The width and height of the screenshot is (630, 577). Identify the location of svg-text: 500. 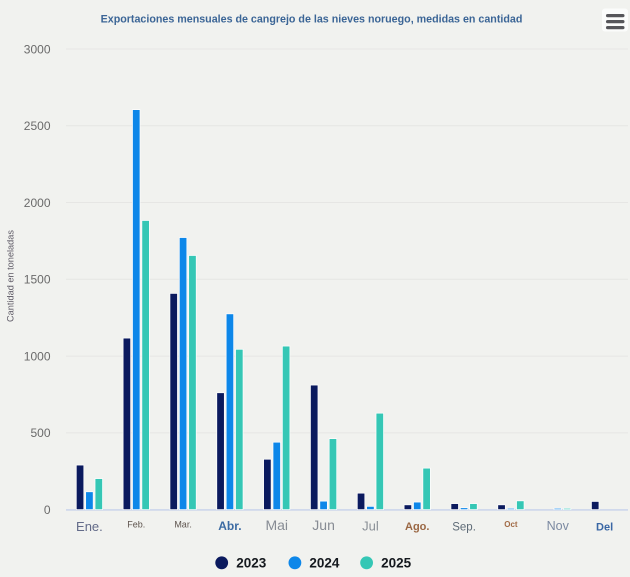
(40, 433).